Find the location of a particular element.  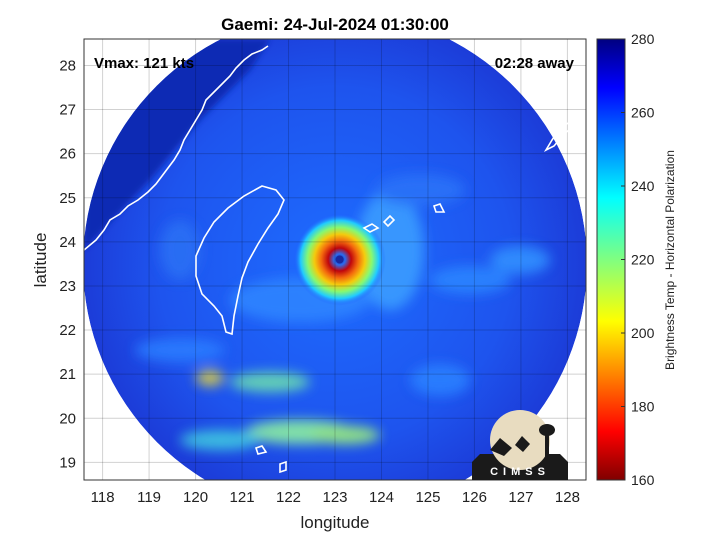

colorbar-ticks: 160 180 200 220 240 260 280 is located at coordinates (638, 259).